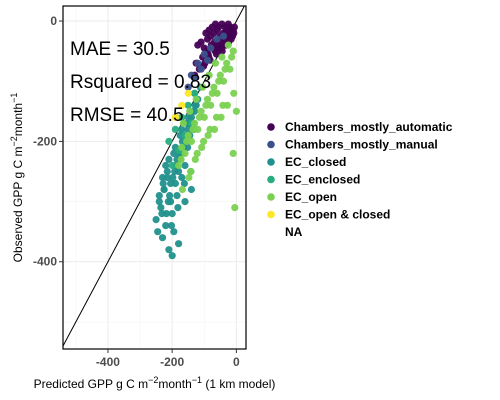  What do you see at coordinates (127, 115) in the screenshot?
I see `stat-annotation: RMSE = 40.5` at bounding box center [127, 115].